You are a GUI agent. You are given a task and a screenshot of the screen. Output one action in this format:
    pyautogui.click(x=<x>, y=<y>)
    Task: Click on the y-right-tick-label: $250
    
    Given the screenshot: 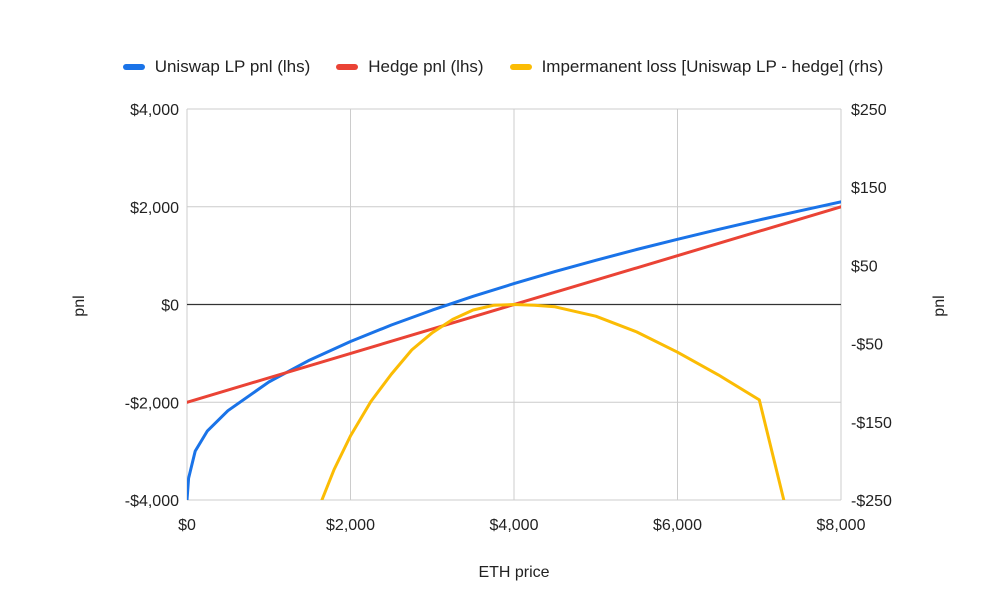 What is the action you would take?
    pyautogui.click(x=869, y=110)
    